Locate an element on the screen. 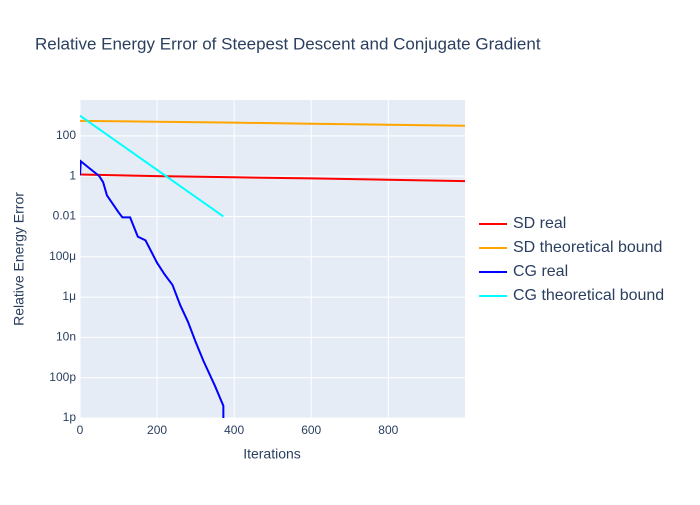 The height and width of the screenshot is (505, 700). y-tick-label: 100p is located at coordinates (62, 377).